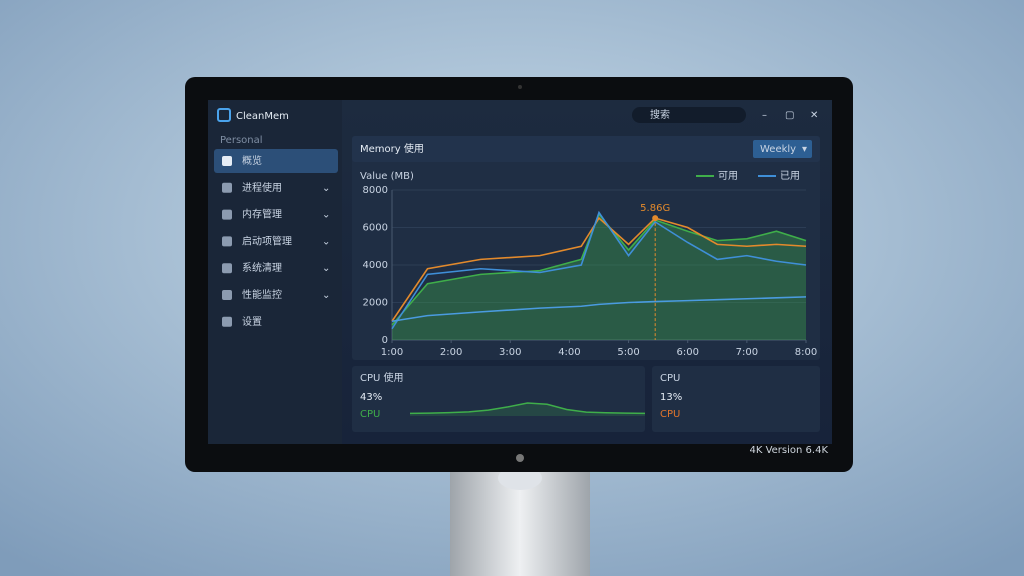  I want to click on x-tick-label: 2:00, so click(451, 352).